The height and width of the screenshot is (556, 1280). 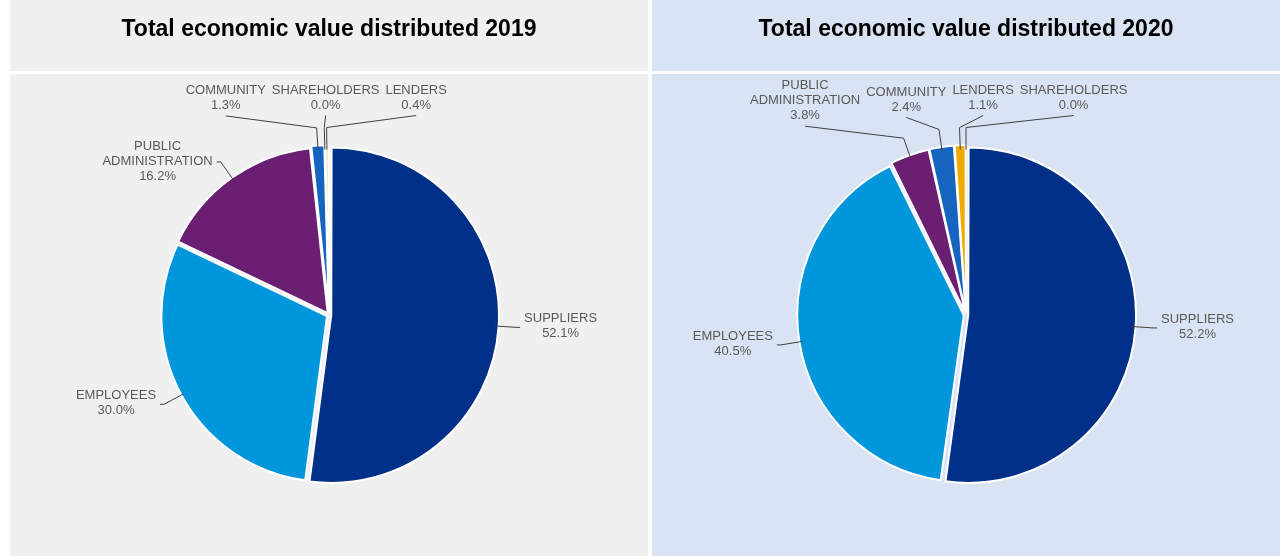 What do you see at coordinates (329, 37) in the screenshot?
I see `chart-title: Total economic value distributed 2019` at bounding box center [329, 37].